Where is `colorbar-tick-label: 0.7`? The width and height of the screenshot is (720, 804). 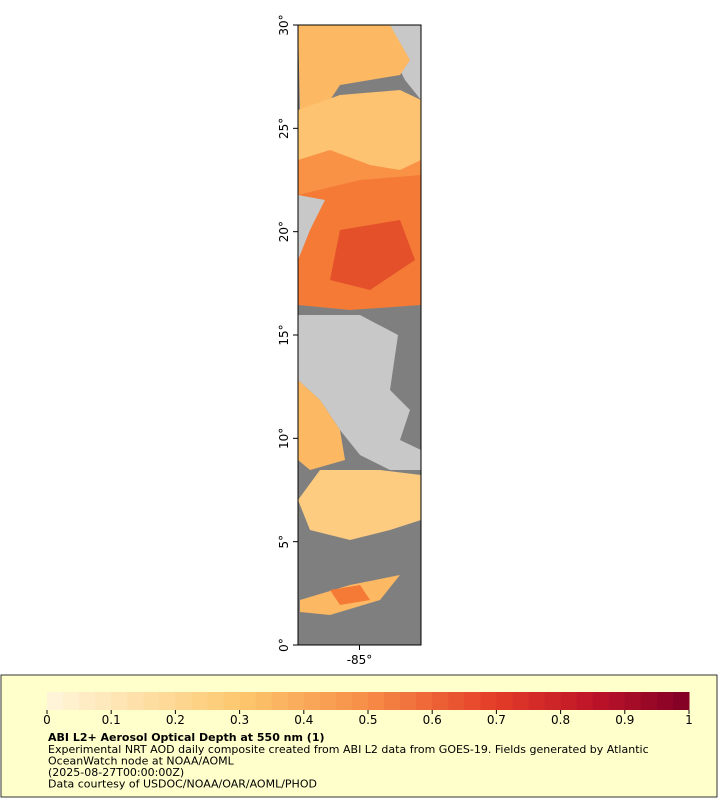 colorbar-tick-label: 0.7 is located at coordinates (496, 720).